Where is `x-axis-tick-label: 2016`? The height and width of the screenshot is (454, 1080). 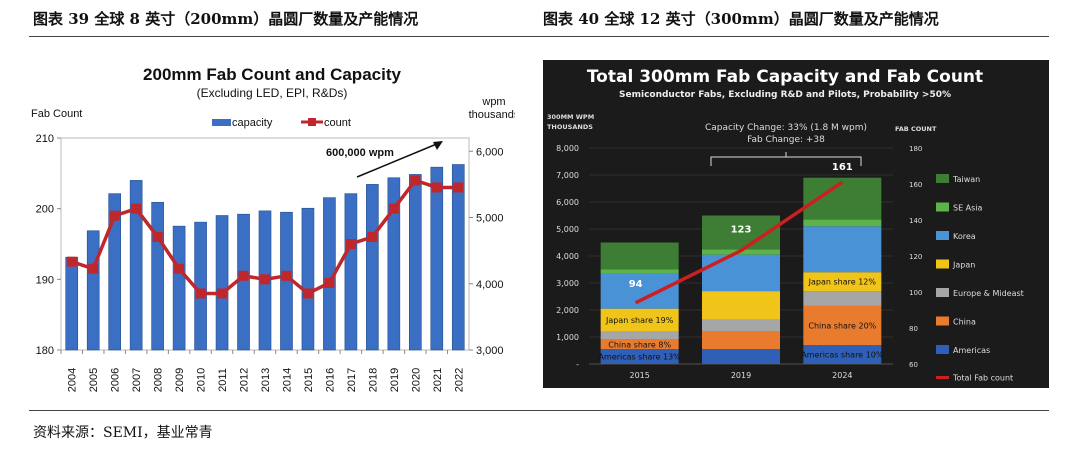 x-axis-tick-label: 2016 is located at coordinates (330, 380).